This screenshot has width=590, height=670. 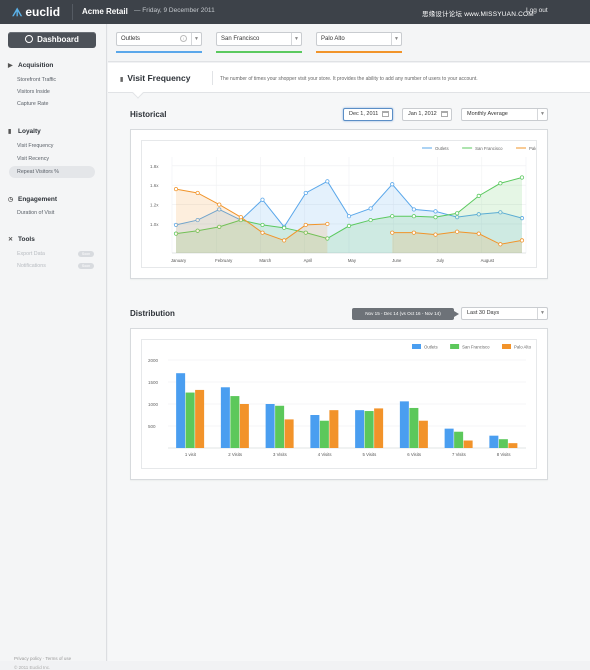 What do you see at coordinates (537, 10) in the screenshot?
I see `logout-link: Log out` at bounding box center [537, 10].